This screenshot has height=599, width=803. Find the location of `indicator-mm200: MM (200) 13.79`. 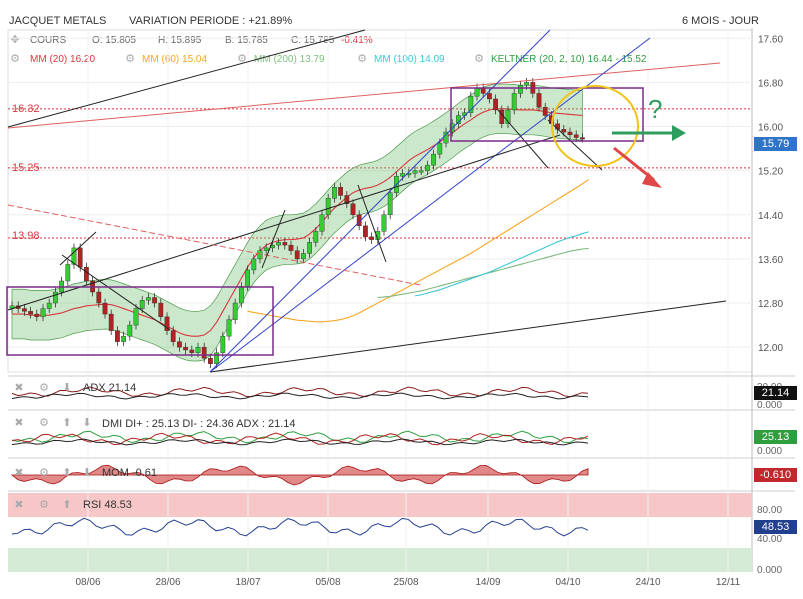

indicator-mm200: MM (200) 13.79 is located at coordinates (289, 60).